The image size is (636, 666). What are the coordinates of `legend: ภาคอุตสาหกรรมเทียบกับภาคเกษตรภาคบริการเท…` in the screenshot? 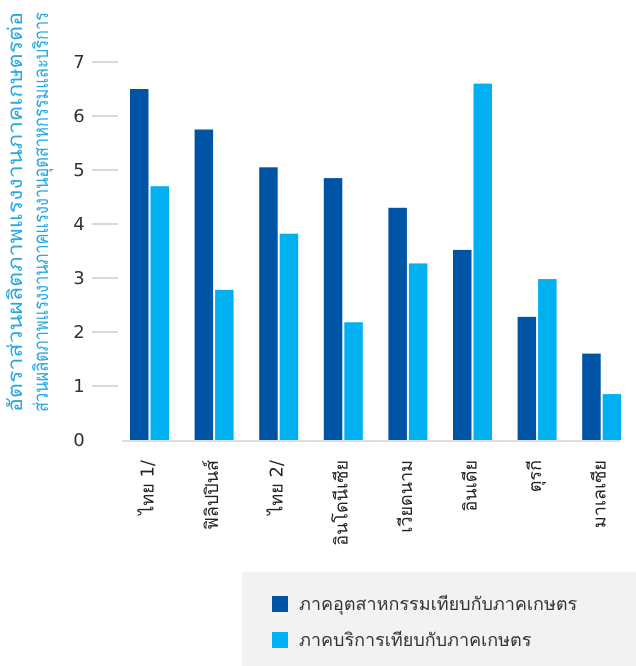 It's located at (439, 619).